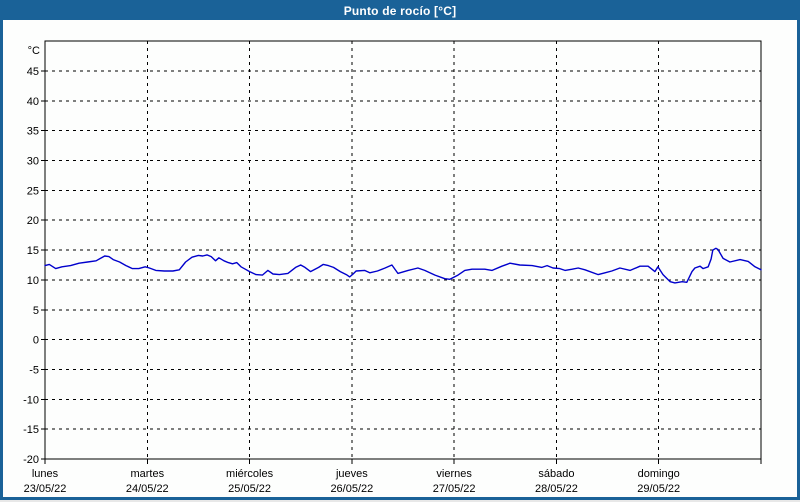 The height and width of the screenshot is (502, 800). Describe the element at coordinates (658, 489) in the screenshot. I see `day-date-label: 29/05/22` at that location.